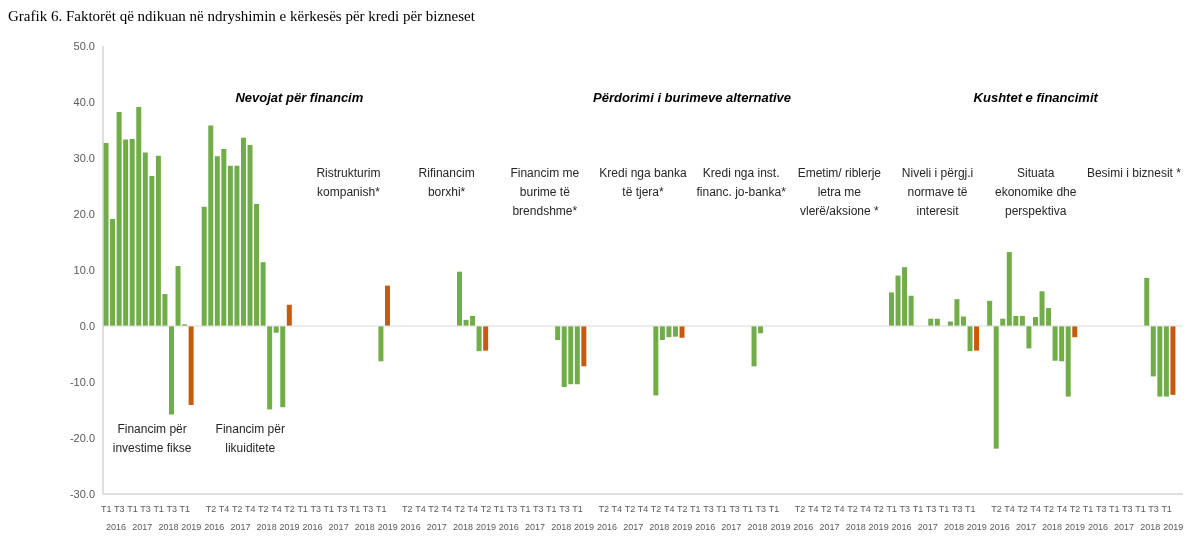 The image size is (1187, 552). I want to click on annotation: Niveli i përgj.i normave të interesit, so click(937, 192).